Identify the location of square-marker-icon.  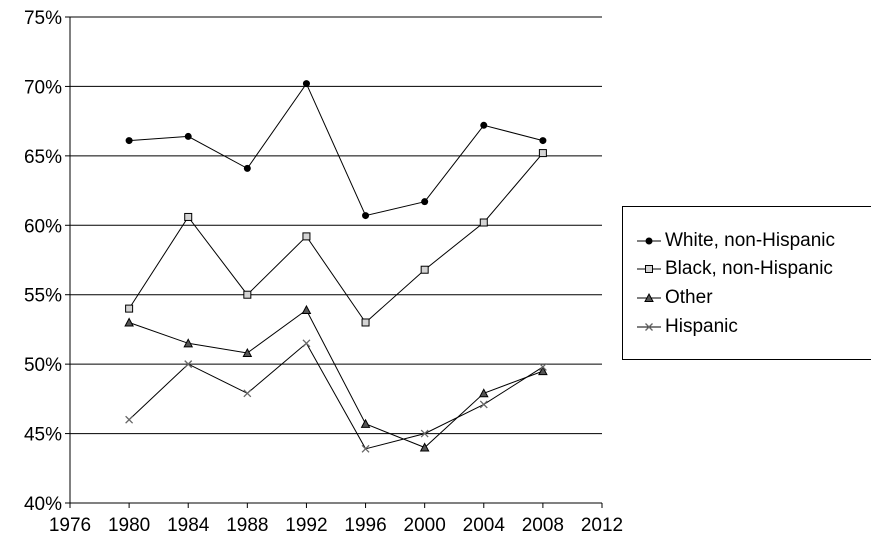
(649, 269).